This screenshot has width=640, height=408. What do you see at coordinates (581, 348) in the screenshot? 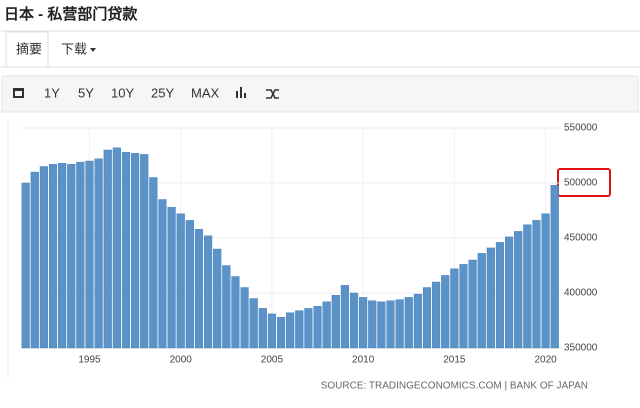
I see `y-tick-label: 350000` at bounding box center [581, 348].